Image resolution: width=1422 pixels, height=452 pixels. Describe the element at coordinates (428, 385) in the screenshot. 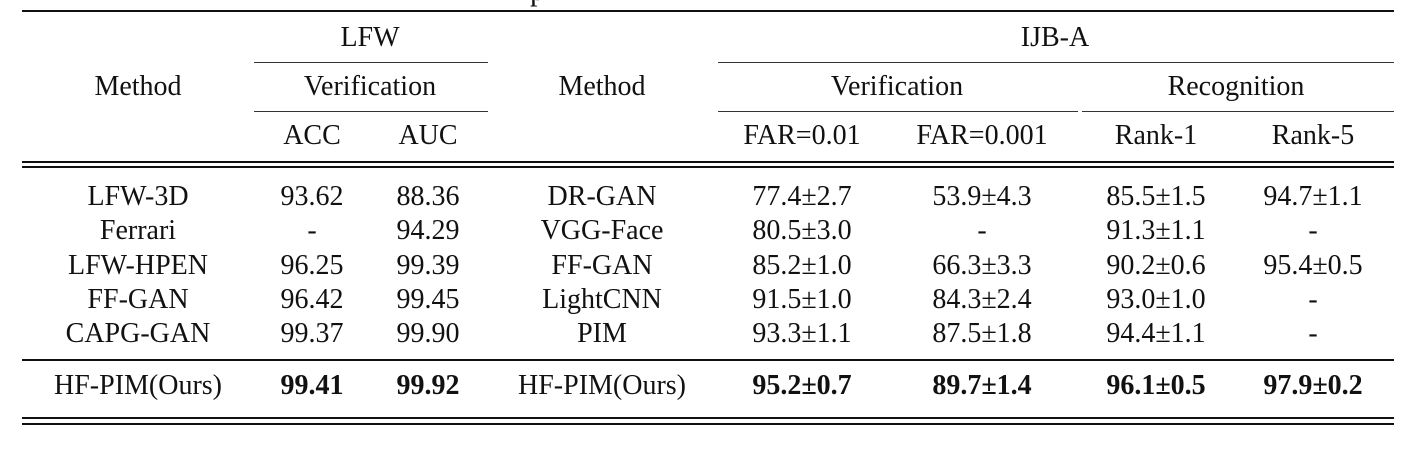

I see `lfw-auc-cell: 99.92` at that location.